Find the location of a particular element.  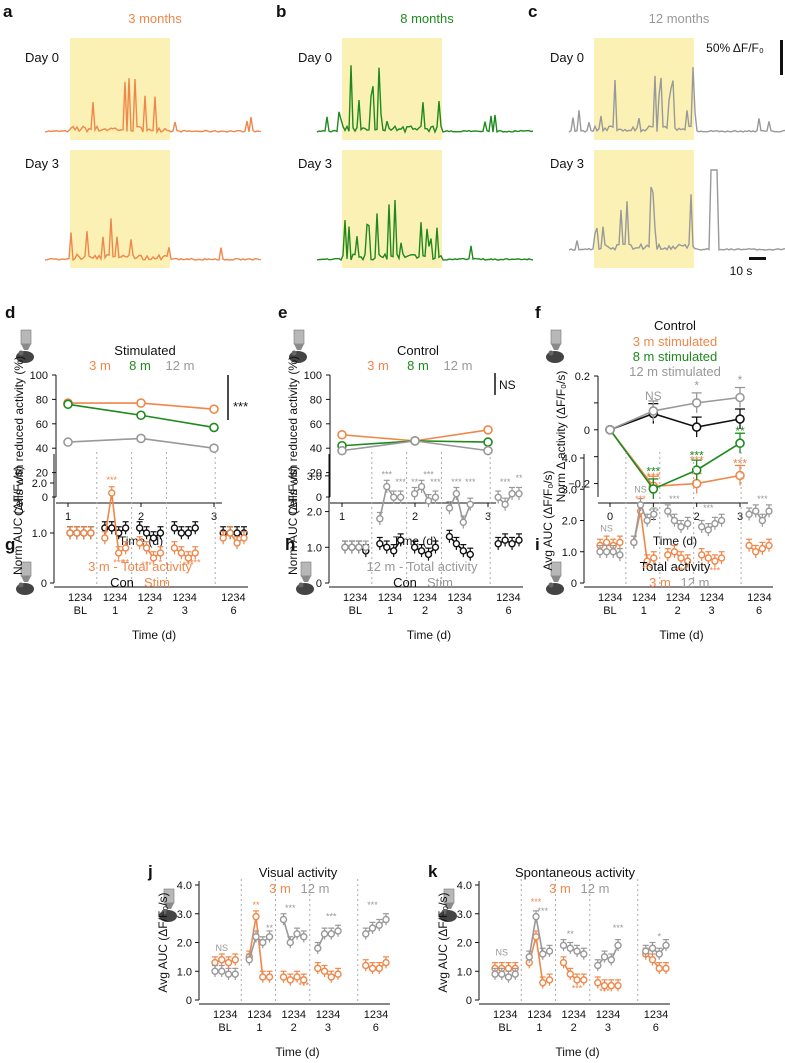

y-tick-label: 60 is located at coordinates (42, 425).